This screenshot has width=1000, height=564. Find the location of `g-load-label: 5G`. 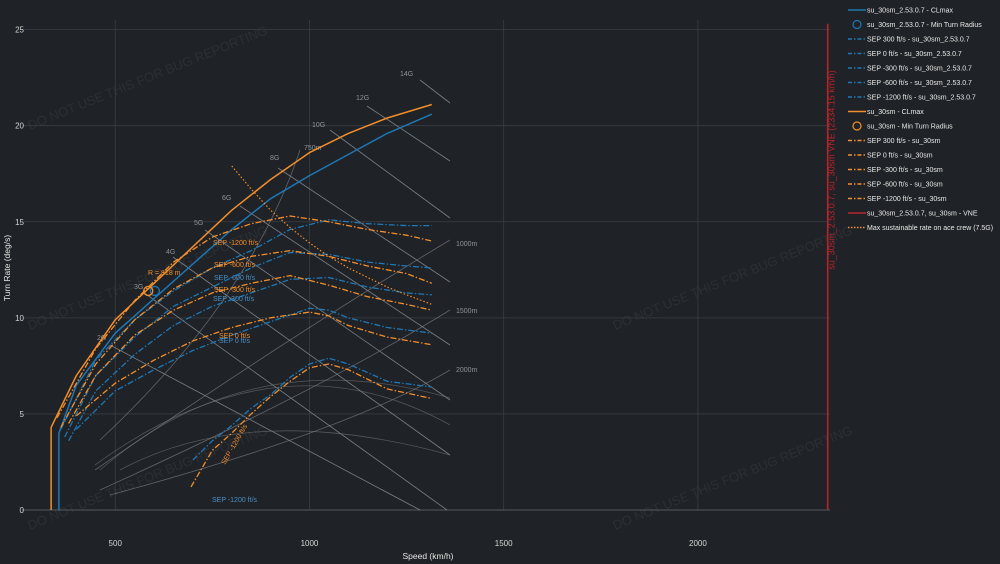

g-load-label: 5G is located at coordinates (198, 223).